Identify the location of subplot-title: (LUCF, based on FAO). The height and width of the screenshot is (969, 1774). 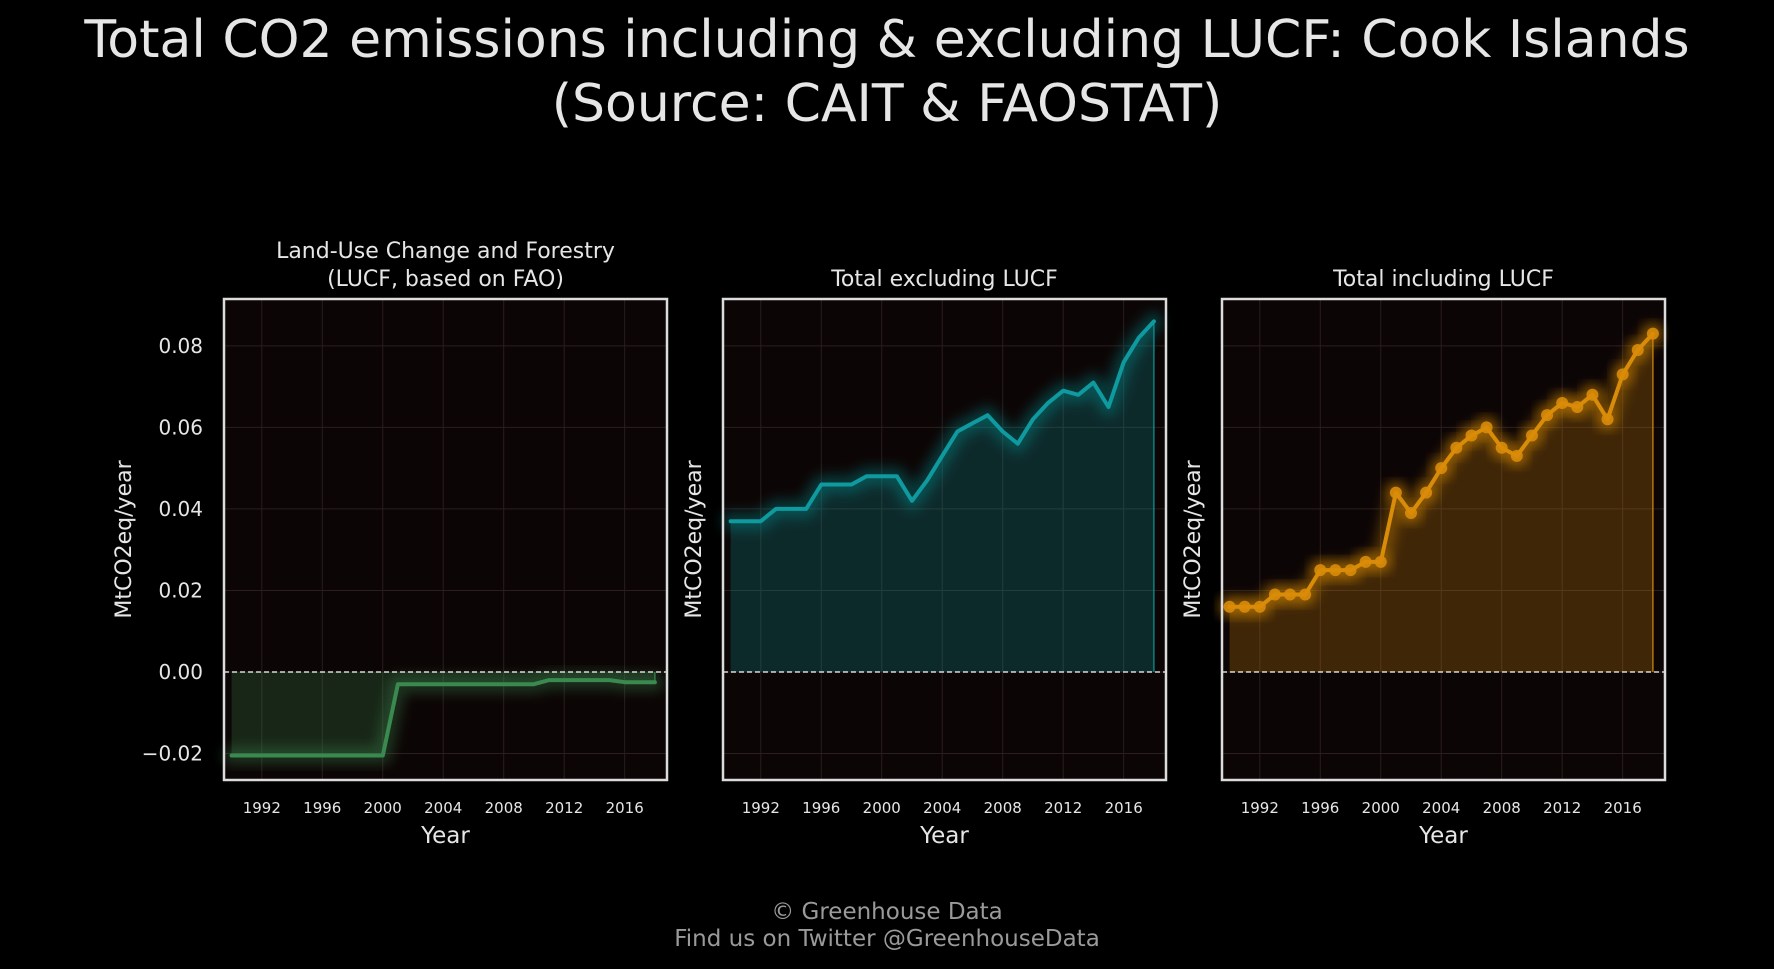
(445, 279).